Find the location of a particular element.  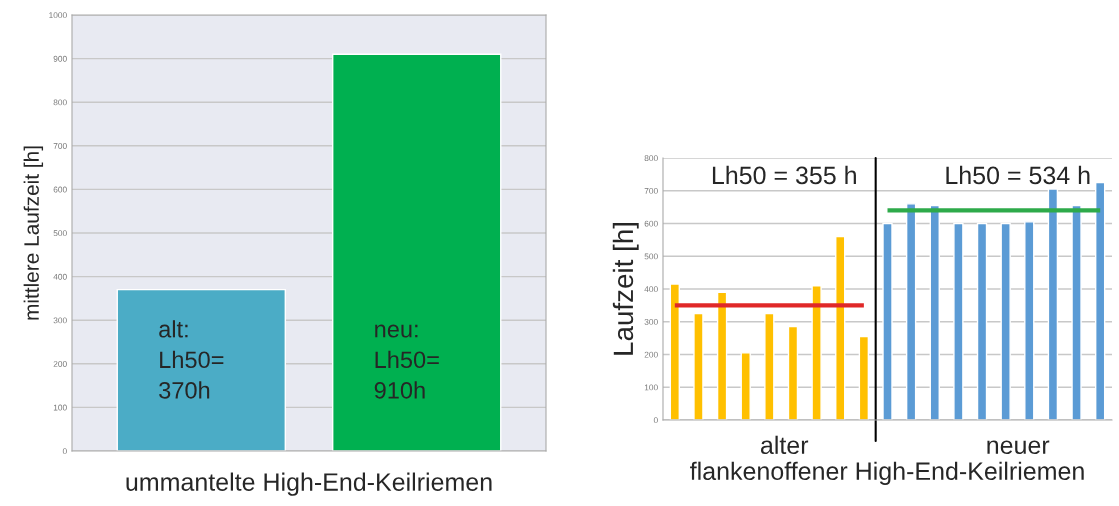

y-tick-label: 900 is located at coordinates (60, 58).